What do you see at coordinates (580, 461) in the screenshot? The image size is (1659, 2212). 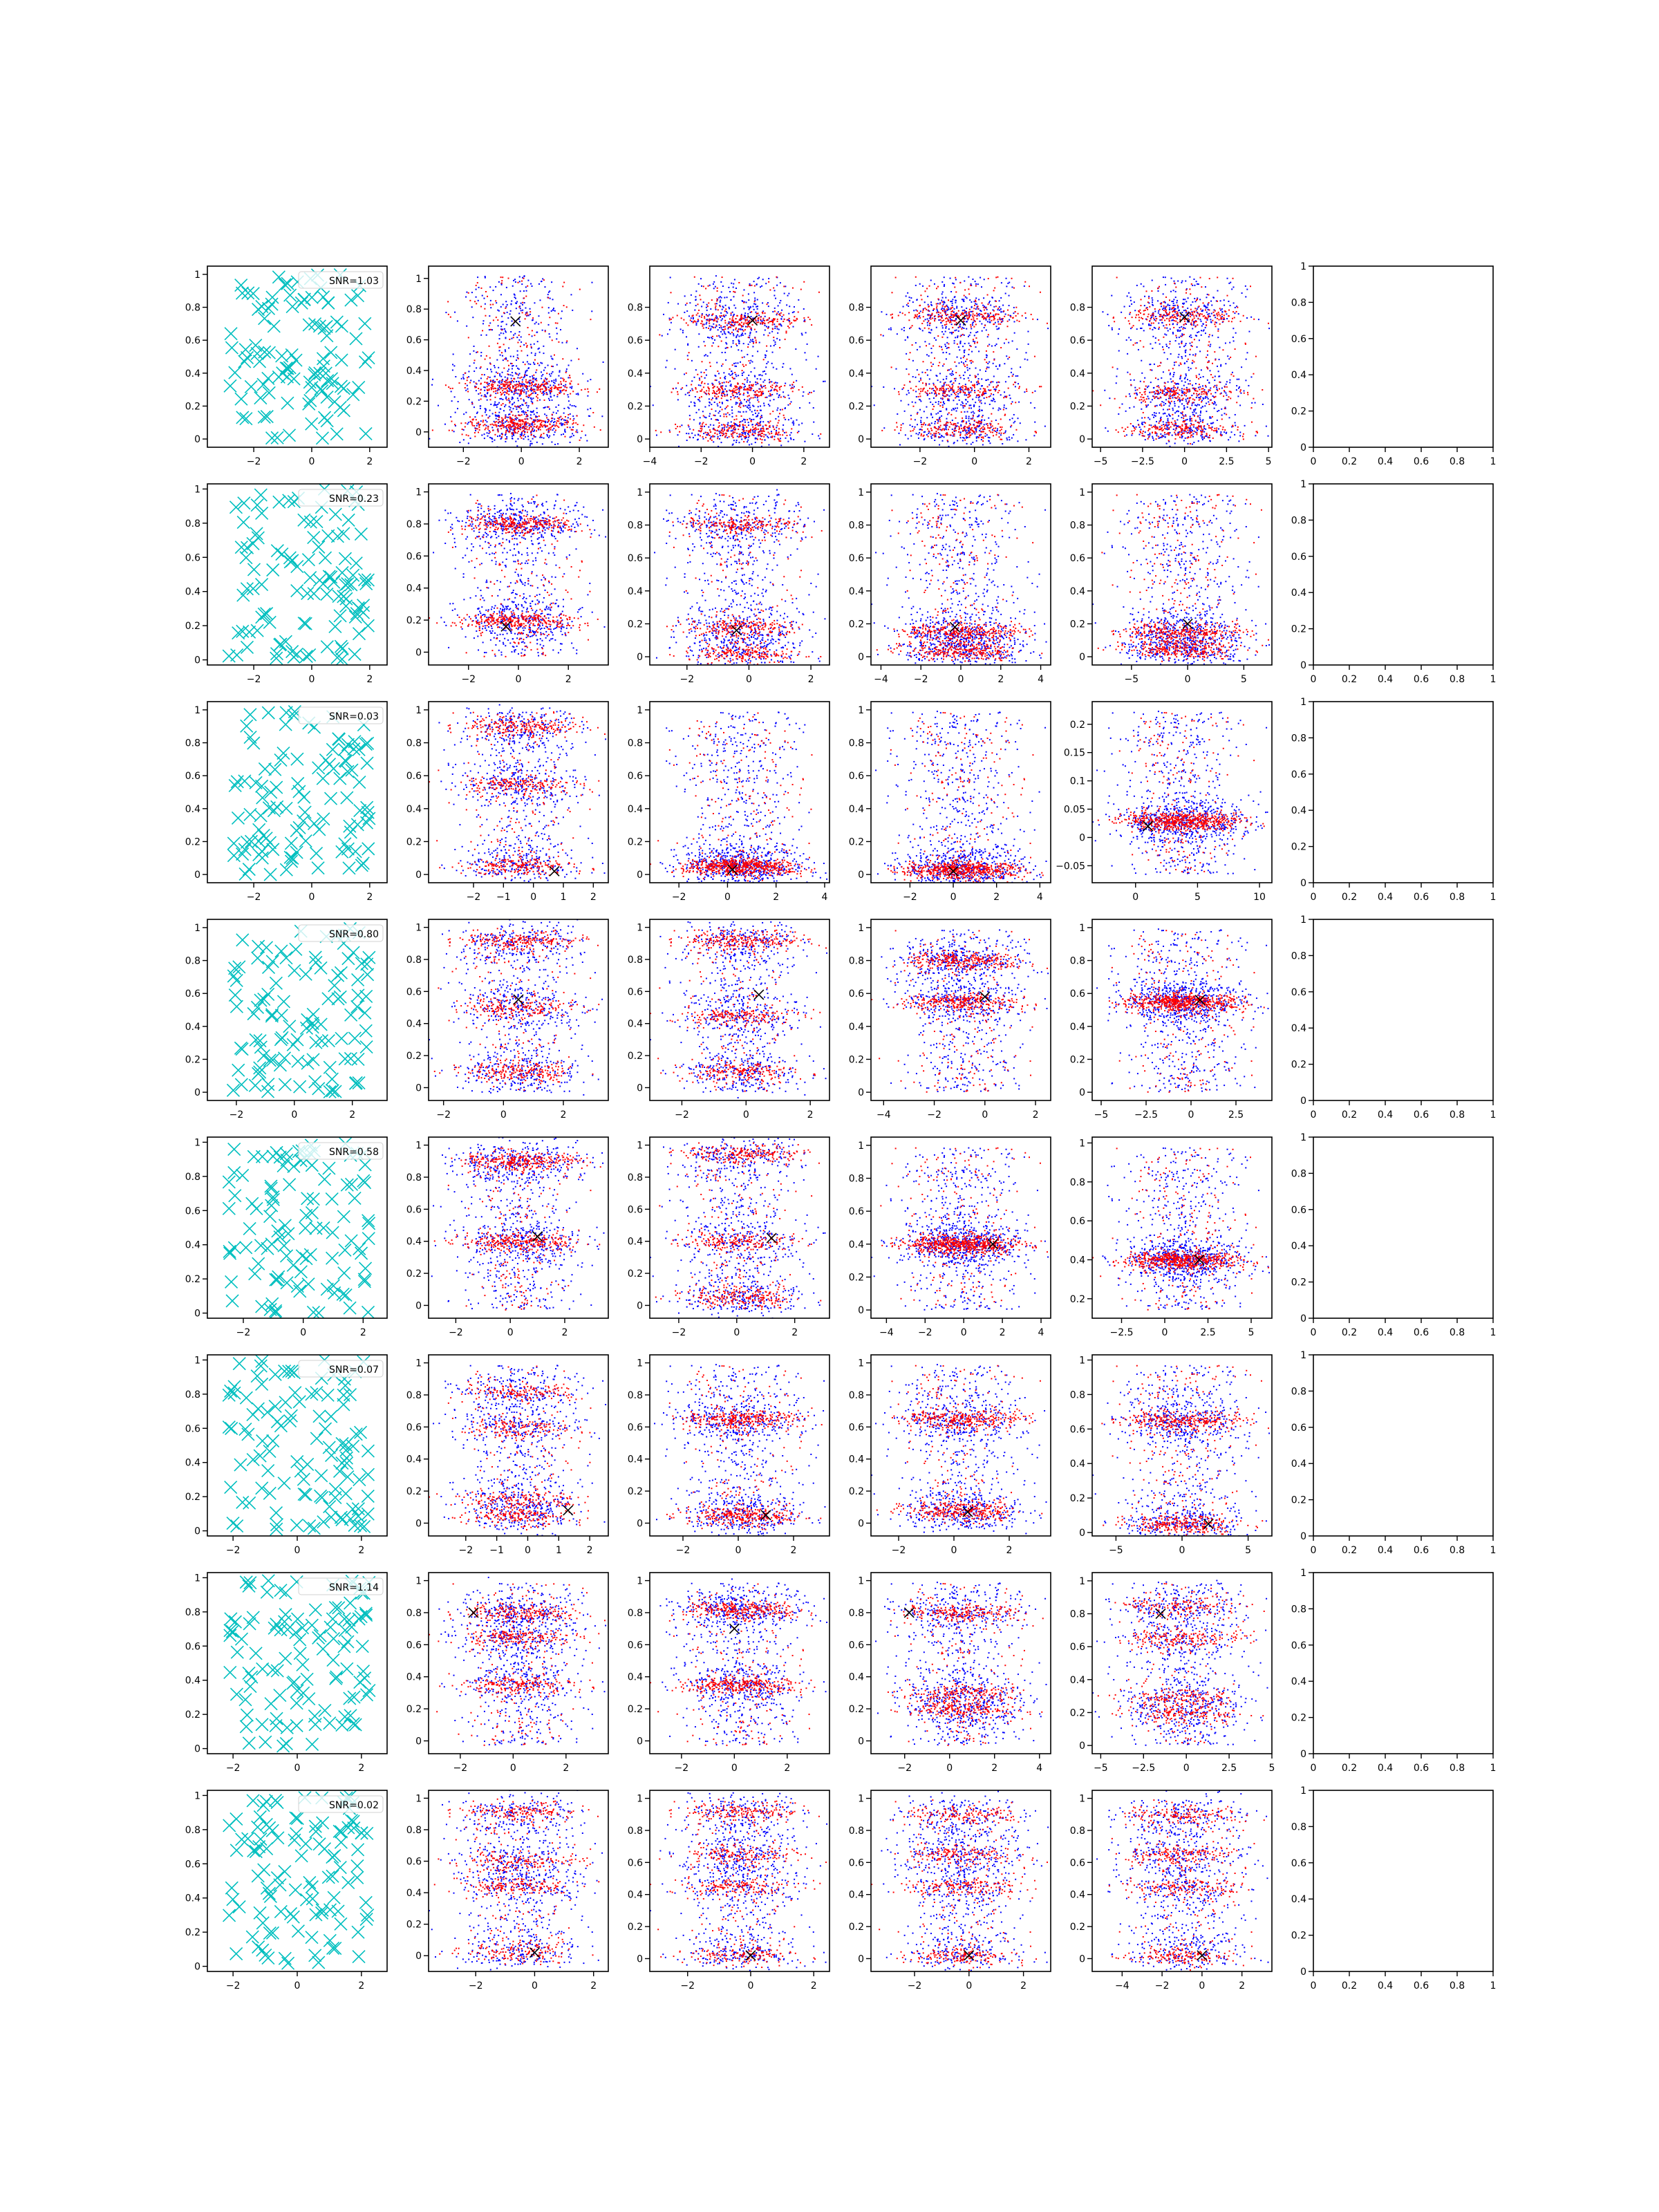 I see `x-tick-label: 2` at bounding box center [580, 461].